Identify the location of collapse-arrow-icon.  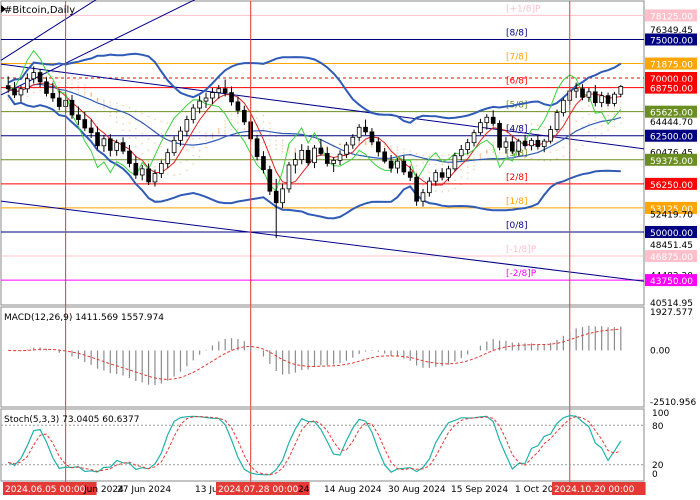
(3, 9).